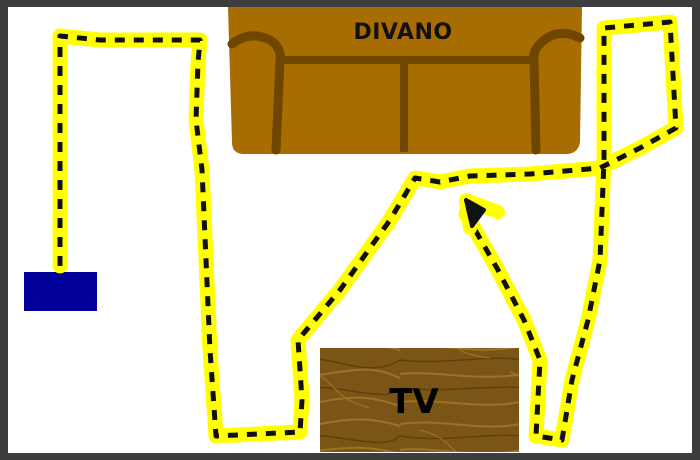  I want to click on sofa-left-arm, so click(256, 93).